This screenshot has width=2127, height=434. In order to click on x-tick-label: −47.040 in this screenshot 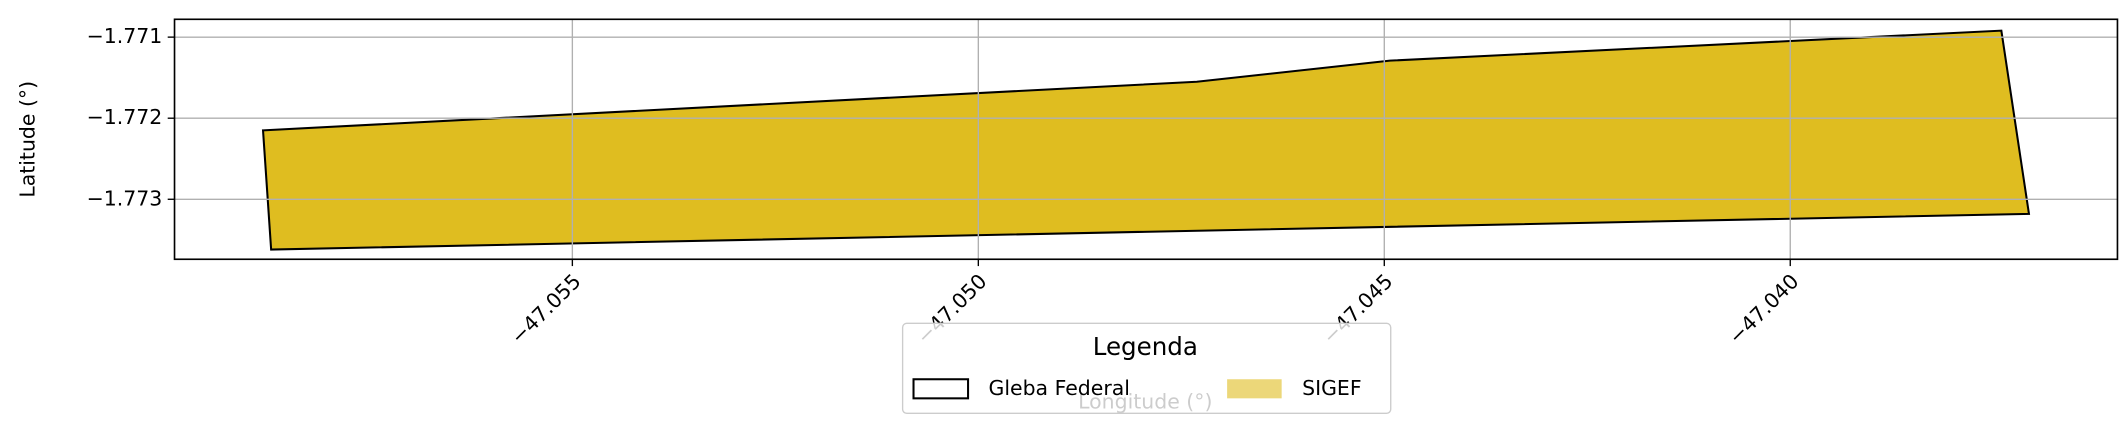, I will do `click(1764, 309)`.